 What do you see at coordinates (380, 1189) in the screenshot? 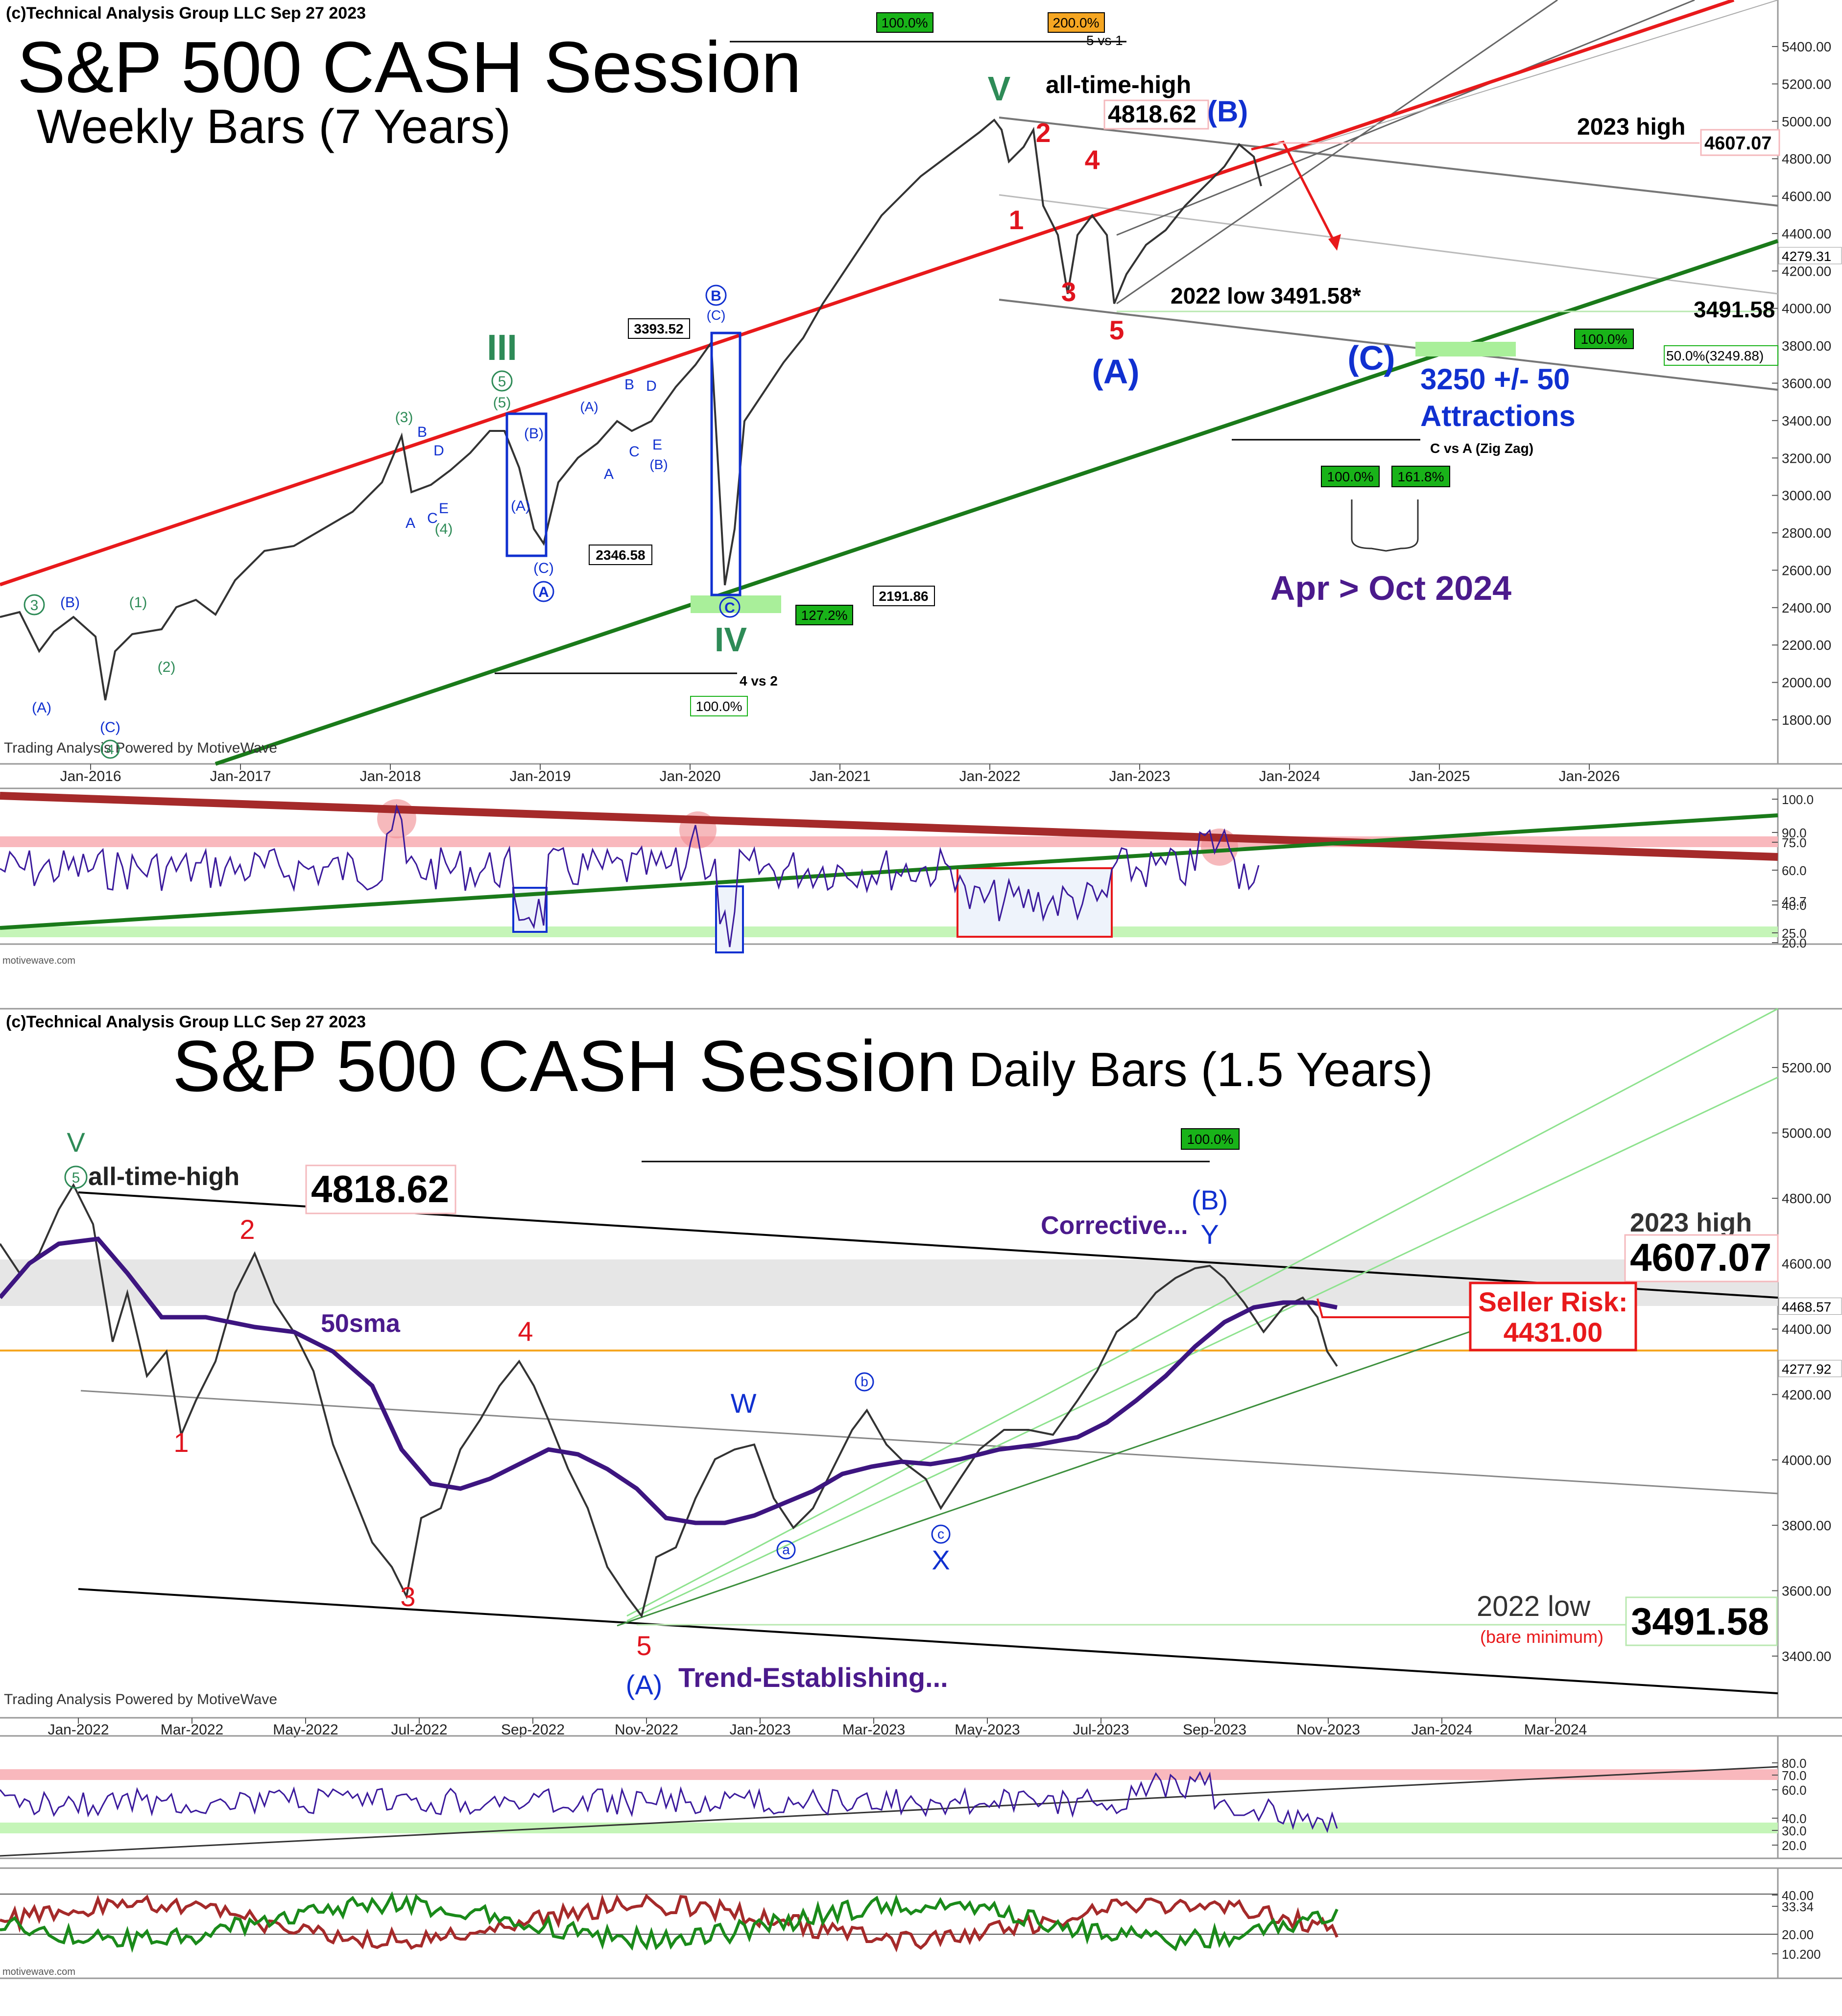
I see `daily-ath-value: 4818.62` at bounding box center [380, 1189].